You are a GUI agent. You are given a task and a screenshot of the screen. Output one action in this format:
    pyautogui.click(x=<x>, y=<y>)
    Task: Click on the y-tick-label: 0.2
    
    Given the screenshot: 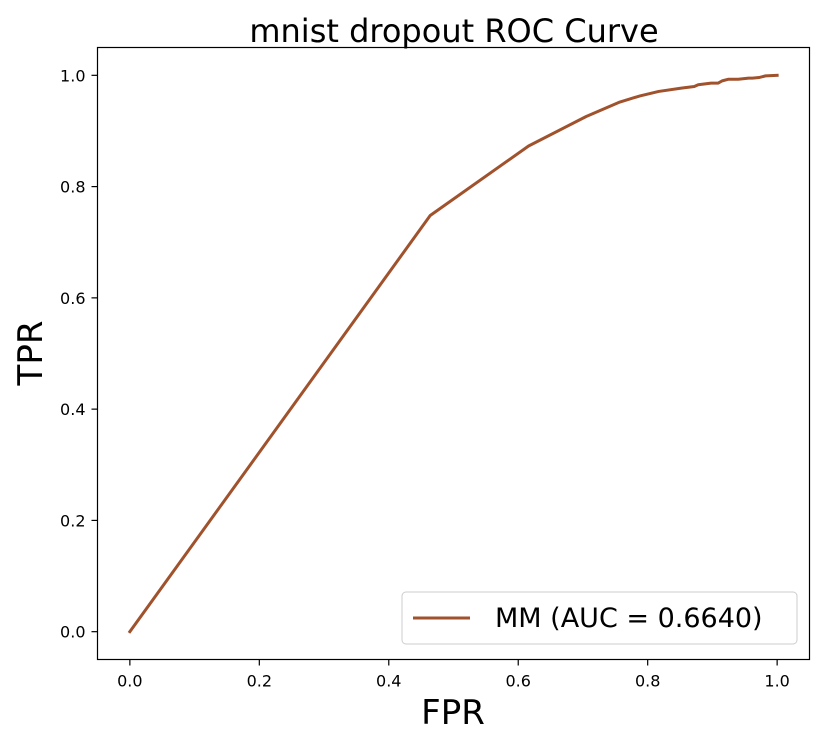 What is the action you would take?
    pyautogui.click(x=72, y=520)
    